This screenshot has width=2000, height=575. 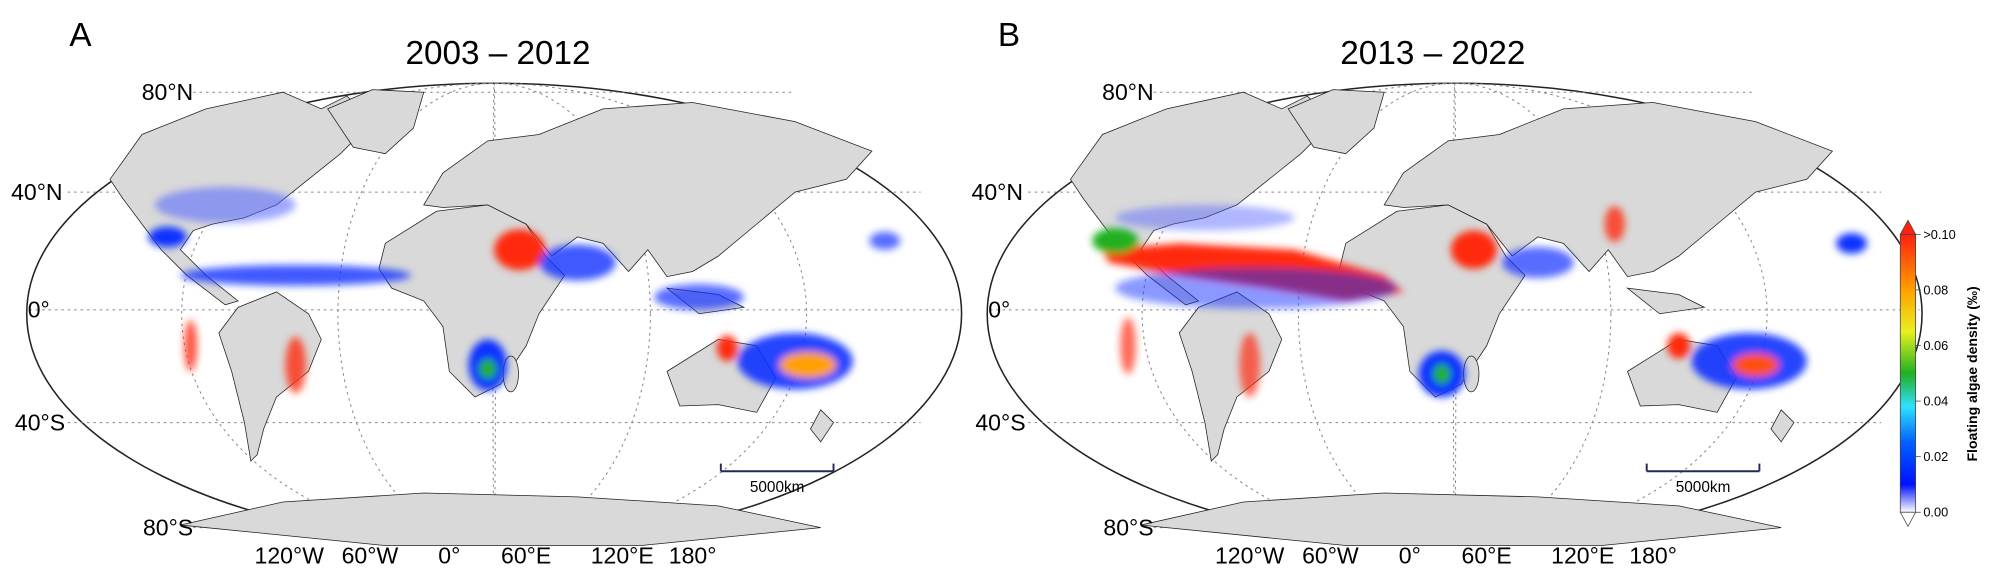 I want to click on colorbar-tick-label: 0.08, so click(x=1935, y=289).